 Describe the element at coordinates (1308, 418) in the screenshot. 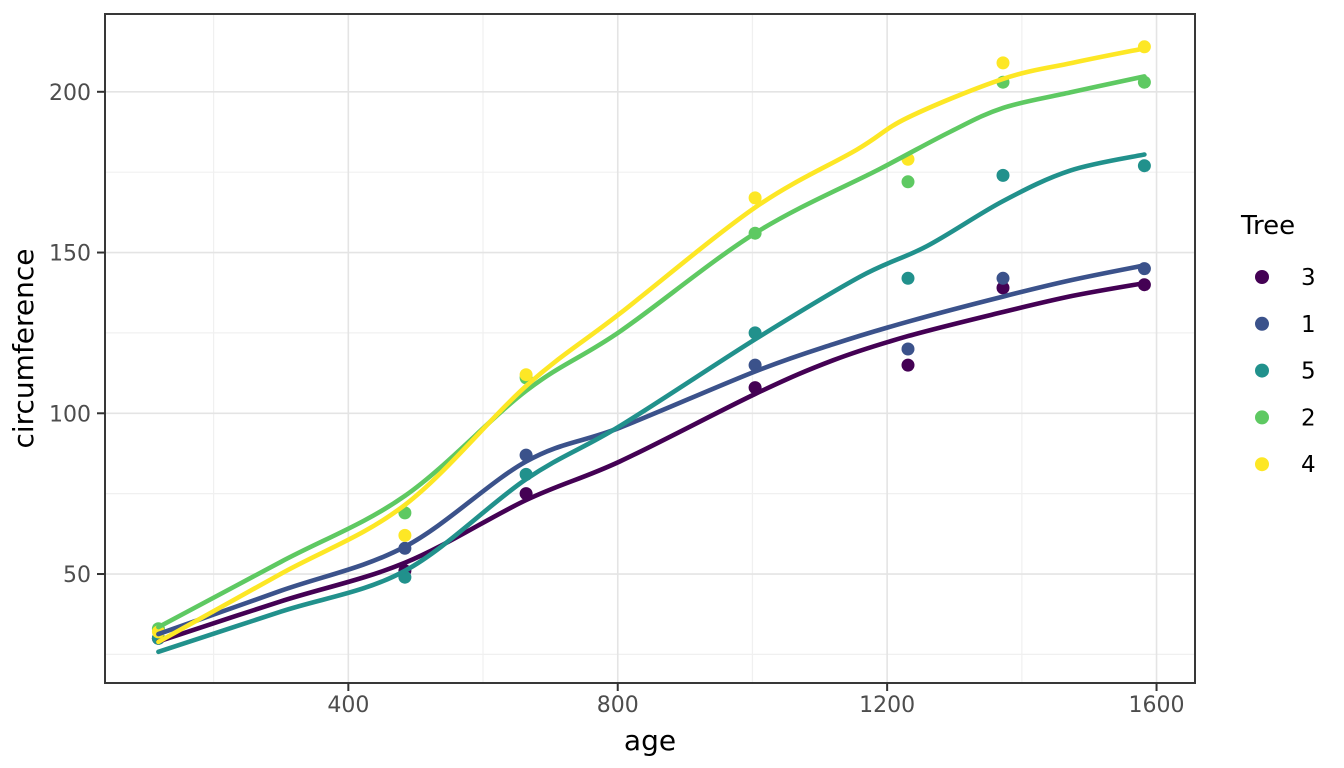

I see `legend-entry-label: 2` at that location.